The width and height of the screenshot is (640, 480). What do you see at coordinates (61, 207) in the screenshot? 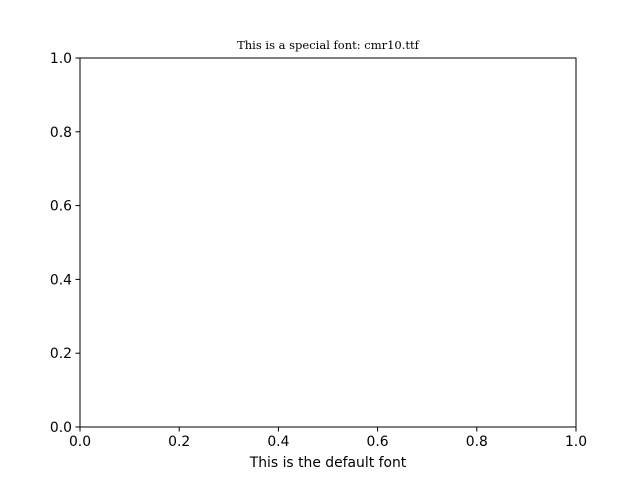
I see `y-tick-label: 0.6` at bounding box center [61, 207].